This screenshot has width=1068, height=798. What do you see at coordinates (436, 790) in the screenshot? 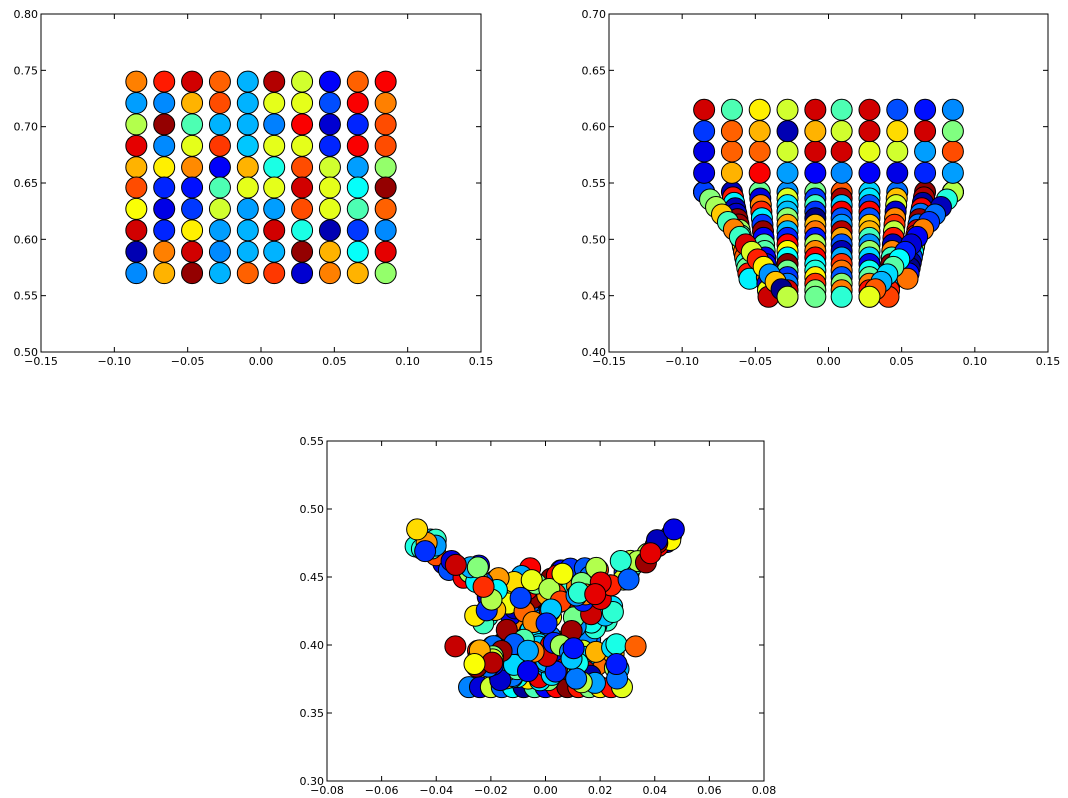
I see `x-tick-label: −0.04` at bounding box center [436, 790].